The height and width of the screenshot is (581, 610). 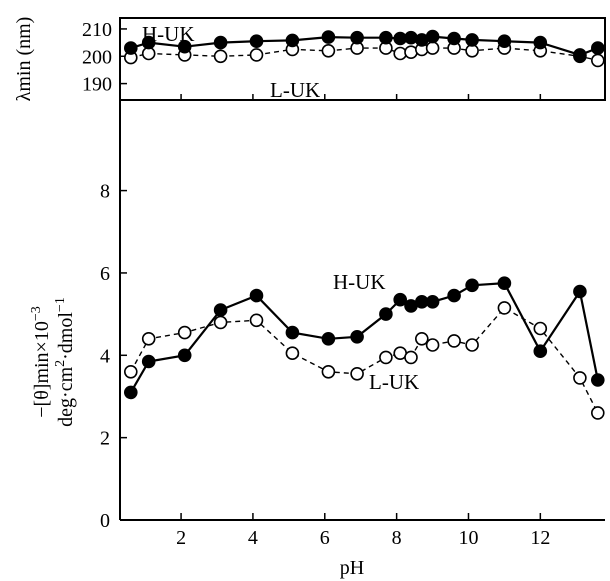 I want to click on bottom-y-tick-label: 6, so click(x=105, y=274).